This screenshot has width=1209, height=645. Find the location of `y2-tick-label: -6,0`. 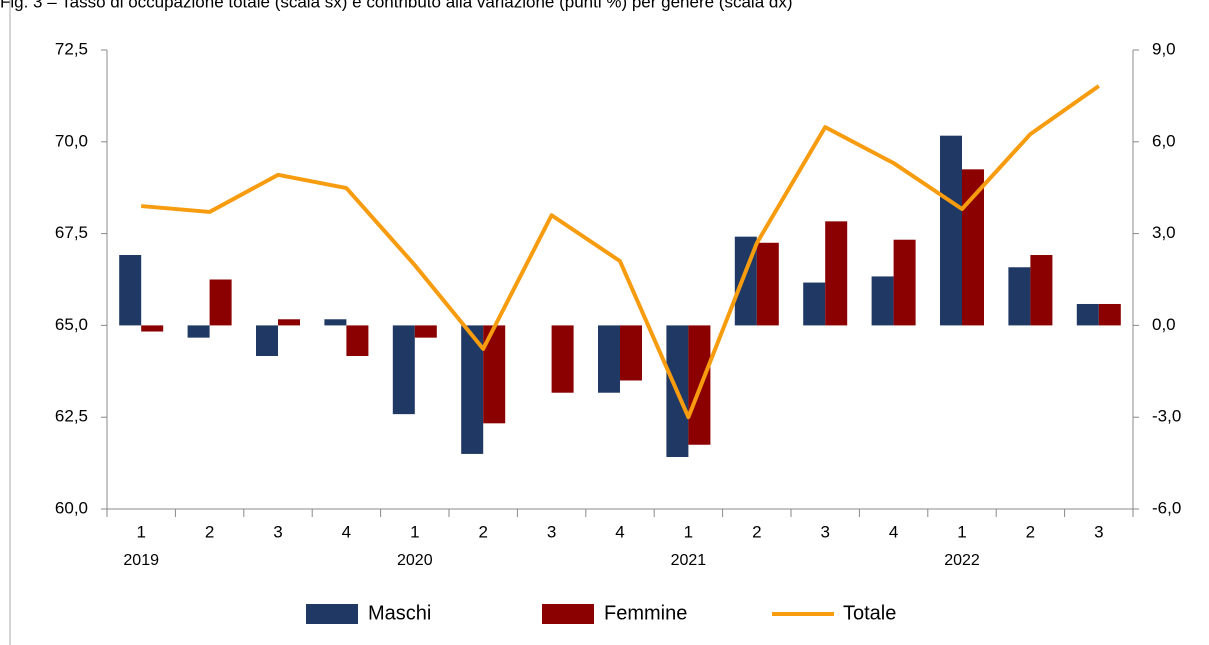

y2-tick-label: -6,0 is located at coordinates (1166, 507).